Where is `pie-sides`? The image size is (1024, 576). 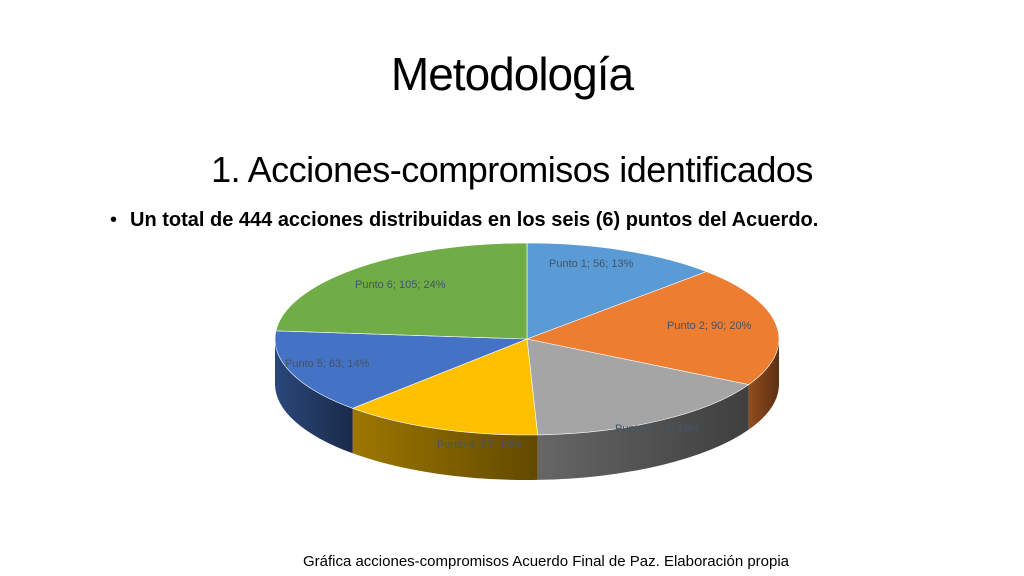
pie-sides is located at coordinates (527, 409).